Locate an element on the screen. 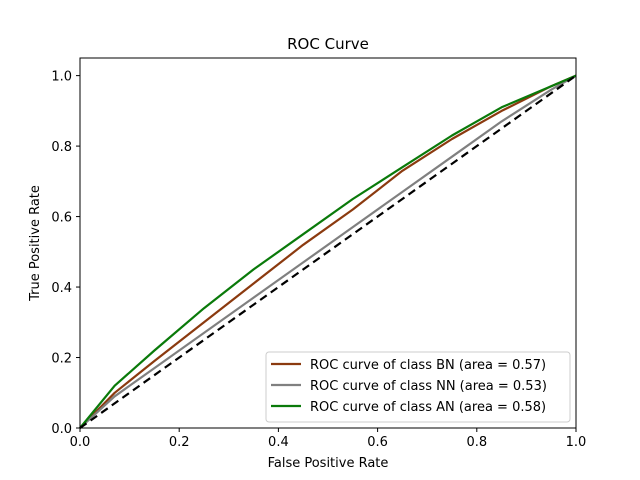 This screenshot has height=480, width=640. y-axis-title: True Positive Rate is located at coordinates (35, 243).